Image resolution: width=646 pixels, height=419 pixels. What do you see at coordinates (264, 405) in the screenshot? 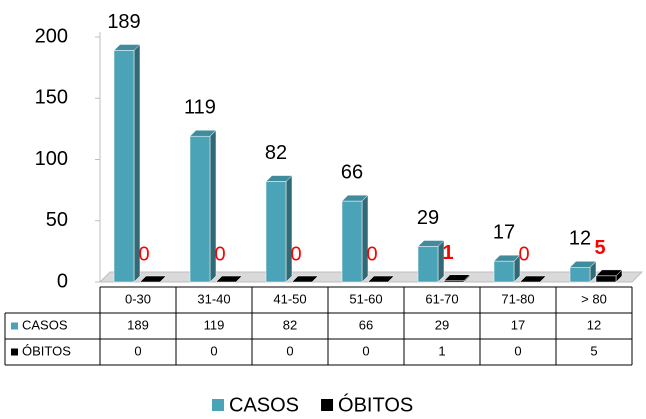
I see `legend-label: CASOS` at bounding box center [264, 405].